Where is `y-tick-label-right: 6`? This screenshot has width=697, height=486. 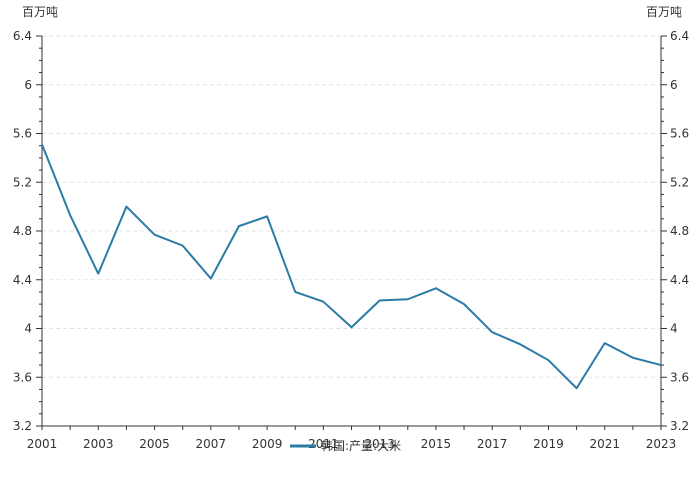
y-tick-label-right: 6 is located at coordinates (674, 85).